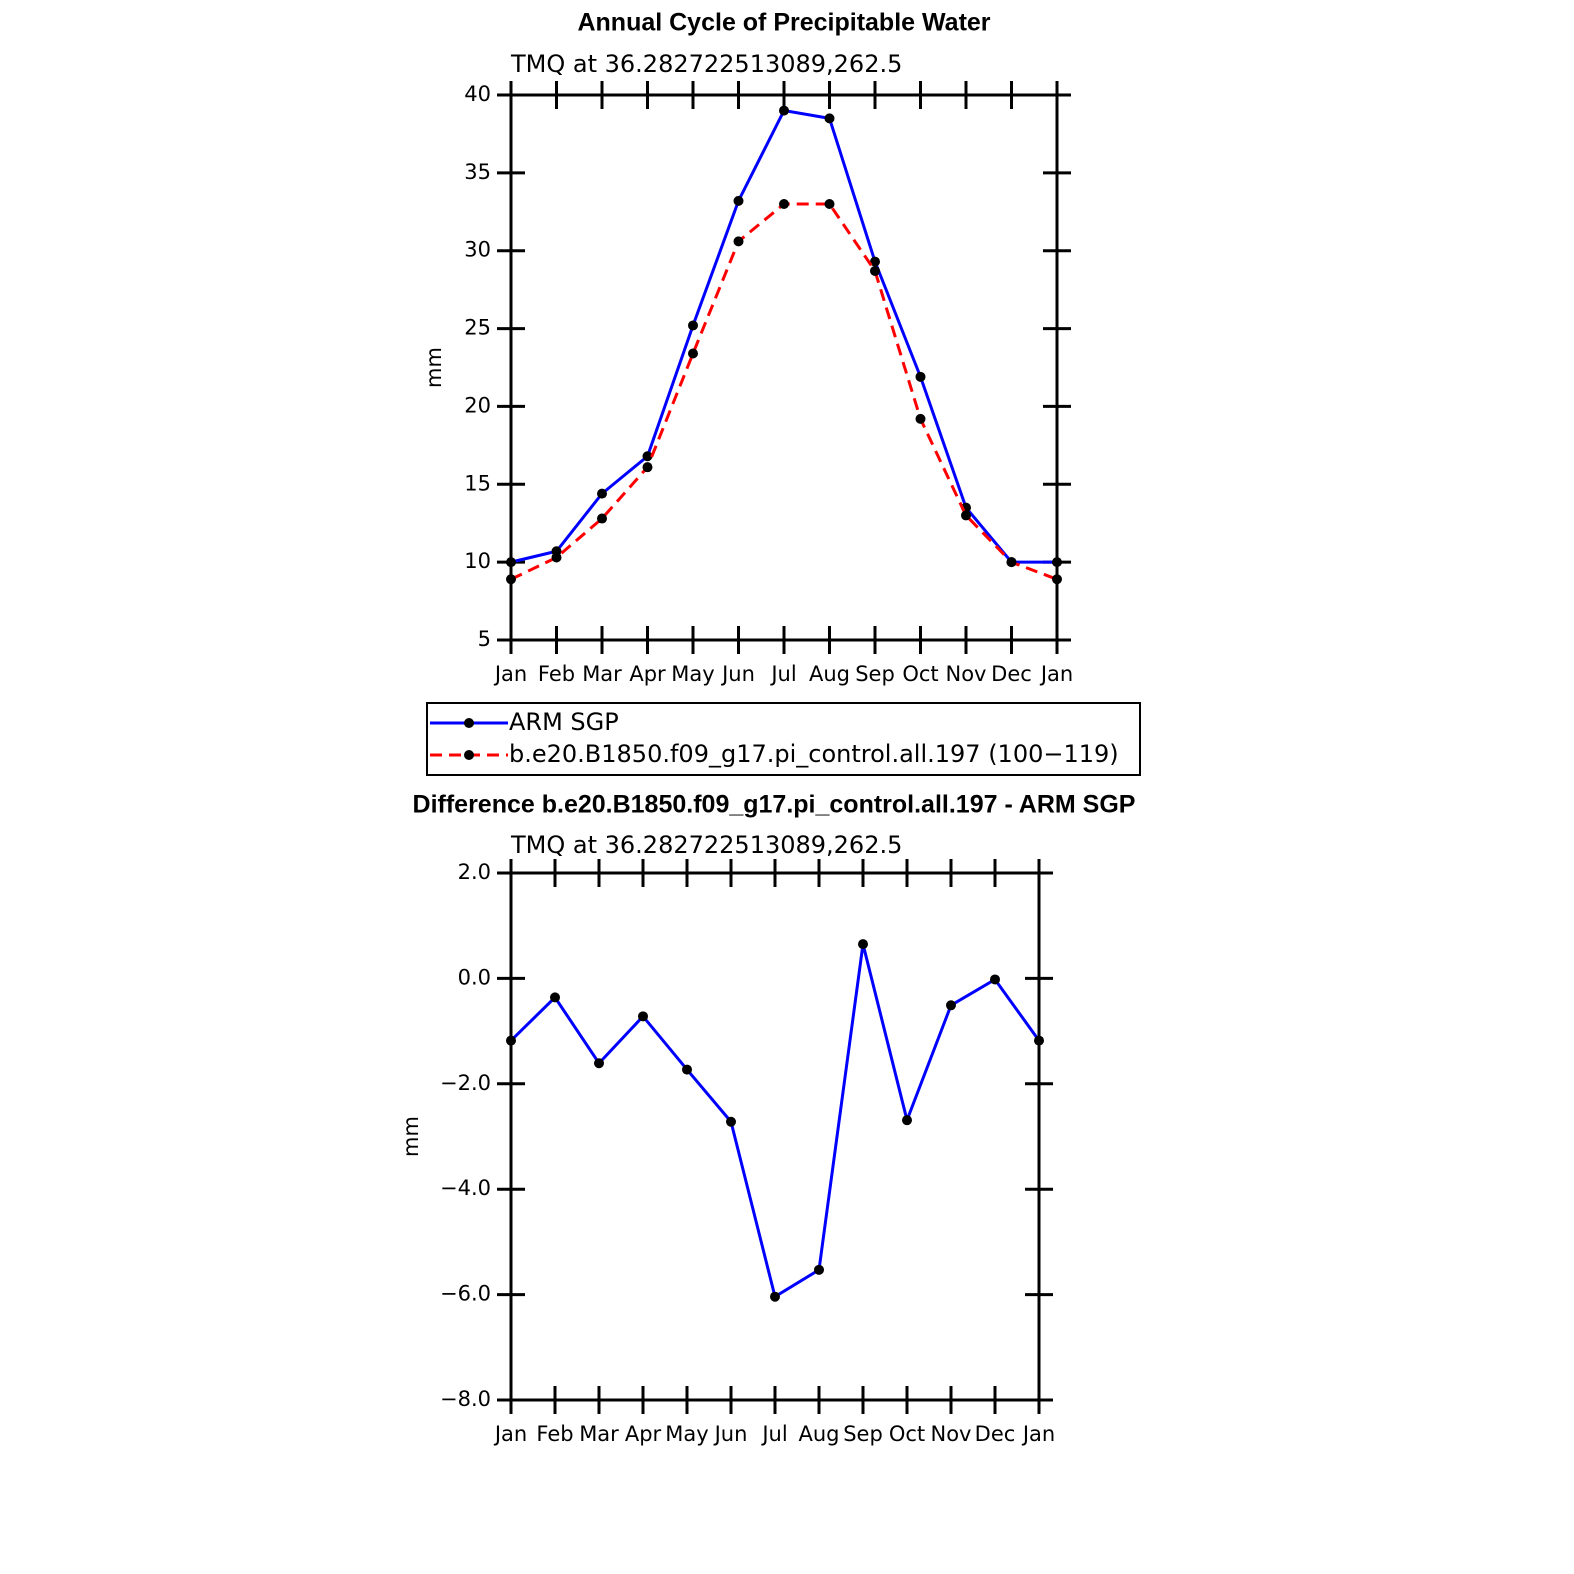 The height and width of the screenshot is (1574, 1574). What do you see at coordinates (477, 94) in the screenshot?
I see `y-tick-label: 40` at bounding box center [477, 94].